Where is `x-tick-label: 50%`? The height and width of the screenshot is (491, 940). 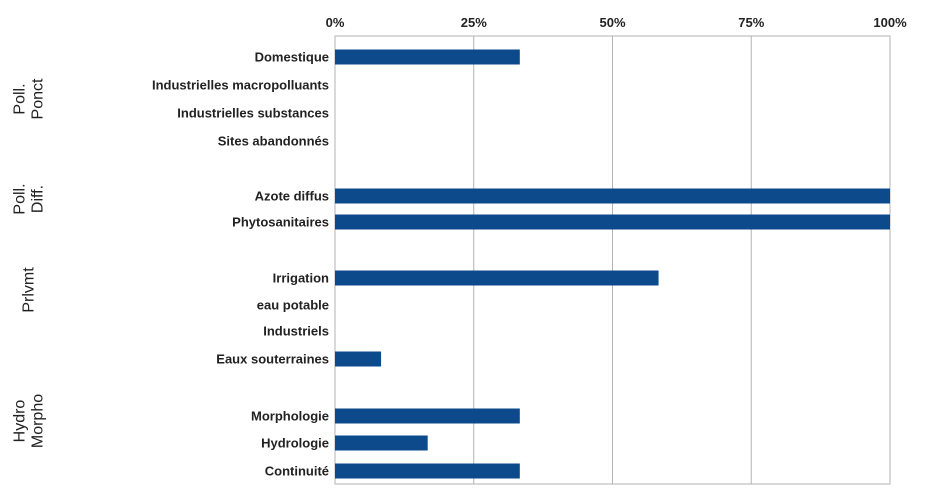 x-tick-label: 50% is located at coordinates (612, 22).